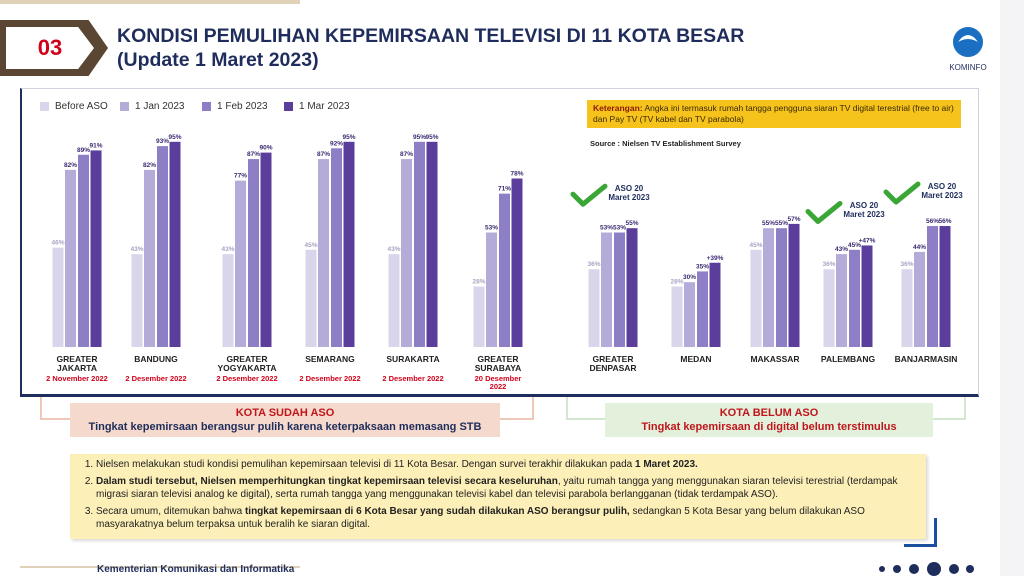 The width and height of the screenshot is (1024, 576). Describe the element at coordinates (240, 176) in the screenshot. I see `value-label: 77%` at that location.